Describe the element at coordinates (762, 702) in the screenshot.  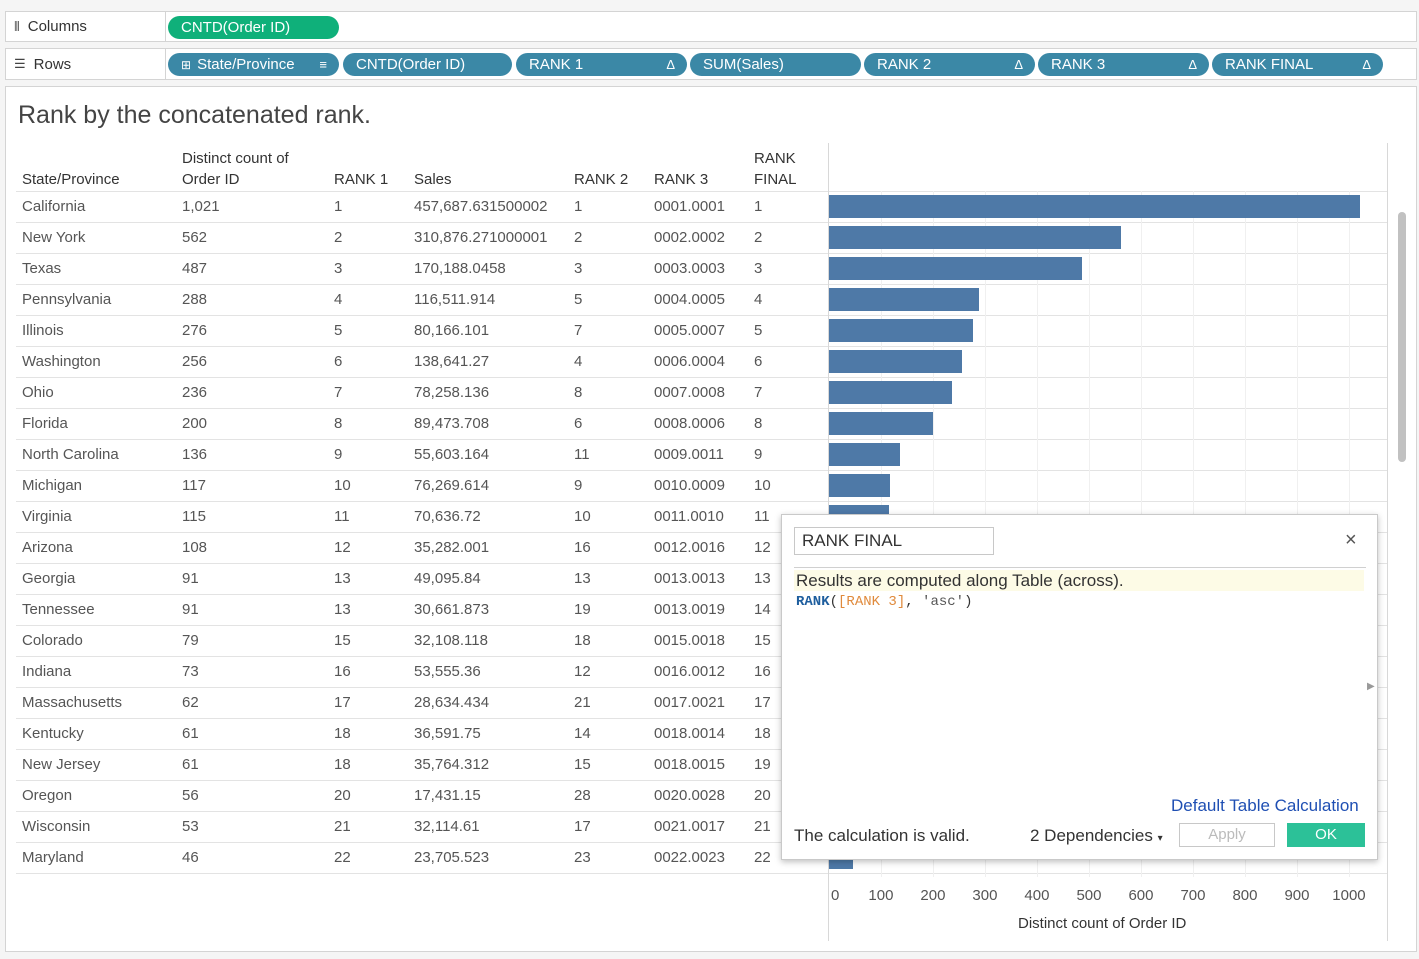
I see `cell-final: 17` at that location.